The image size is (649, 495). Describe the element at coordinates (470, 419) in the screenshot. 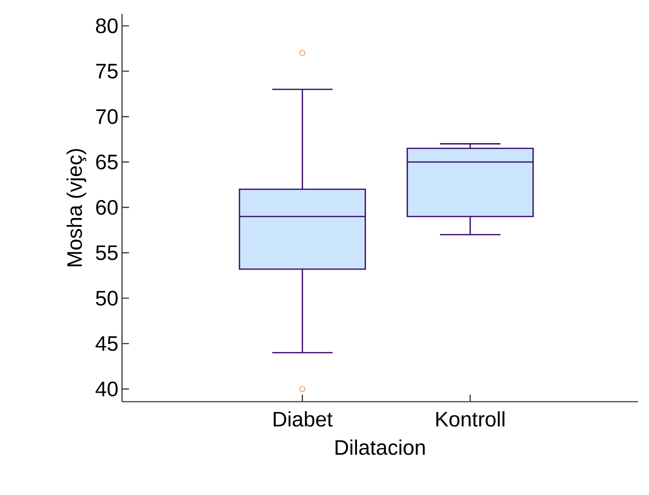

I see `x-tick-label: Kontroll` at that location.